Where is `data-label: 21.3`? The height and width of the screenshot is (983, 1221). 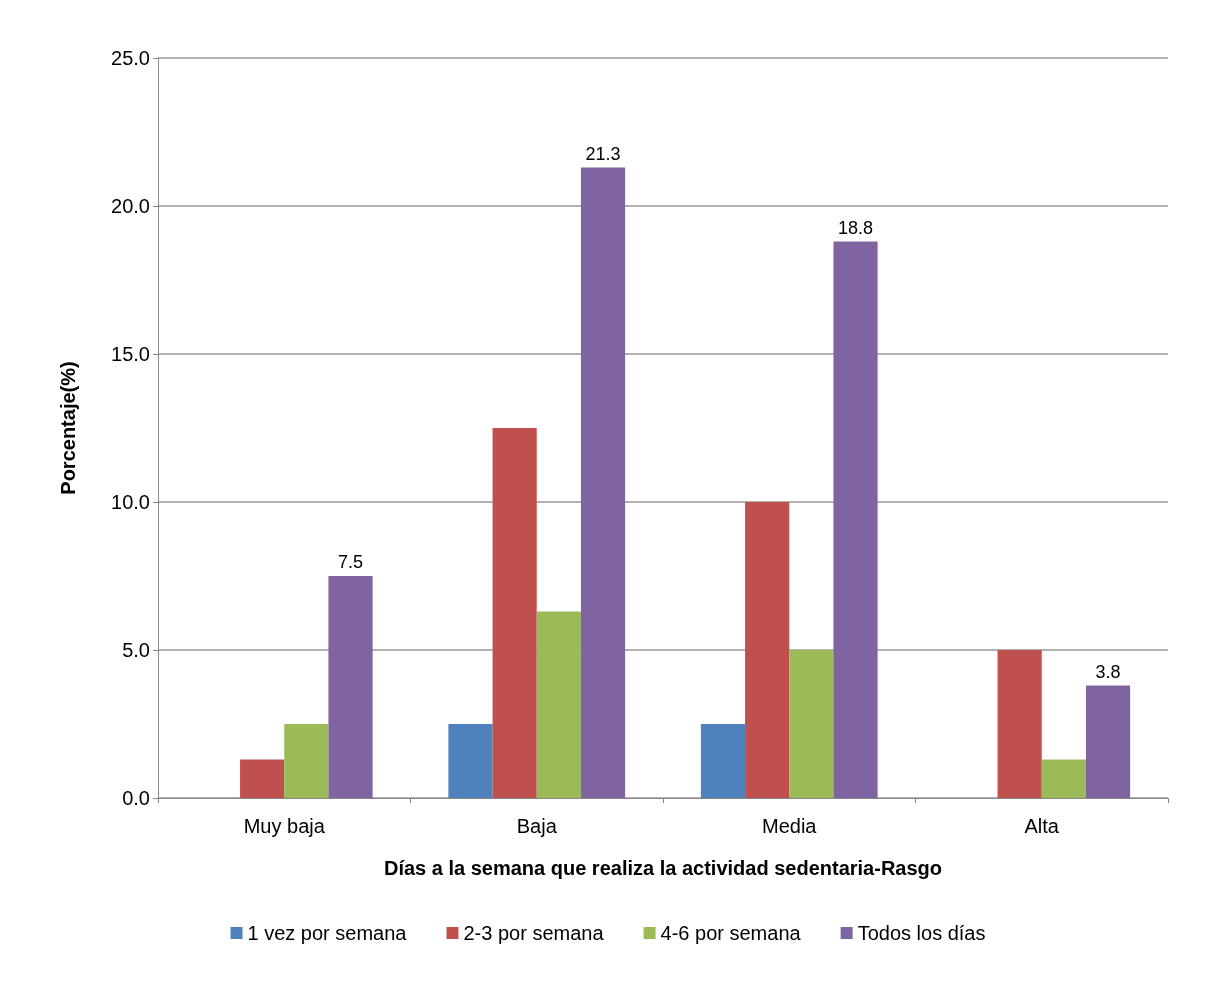 data-label: 21.3 is located at coordinates (603, 153).